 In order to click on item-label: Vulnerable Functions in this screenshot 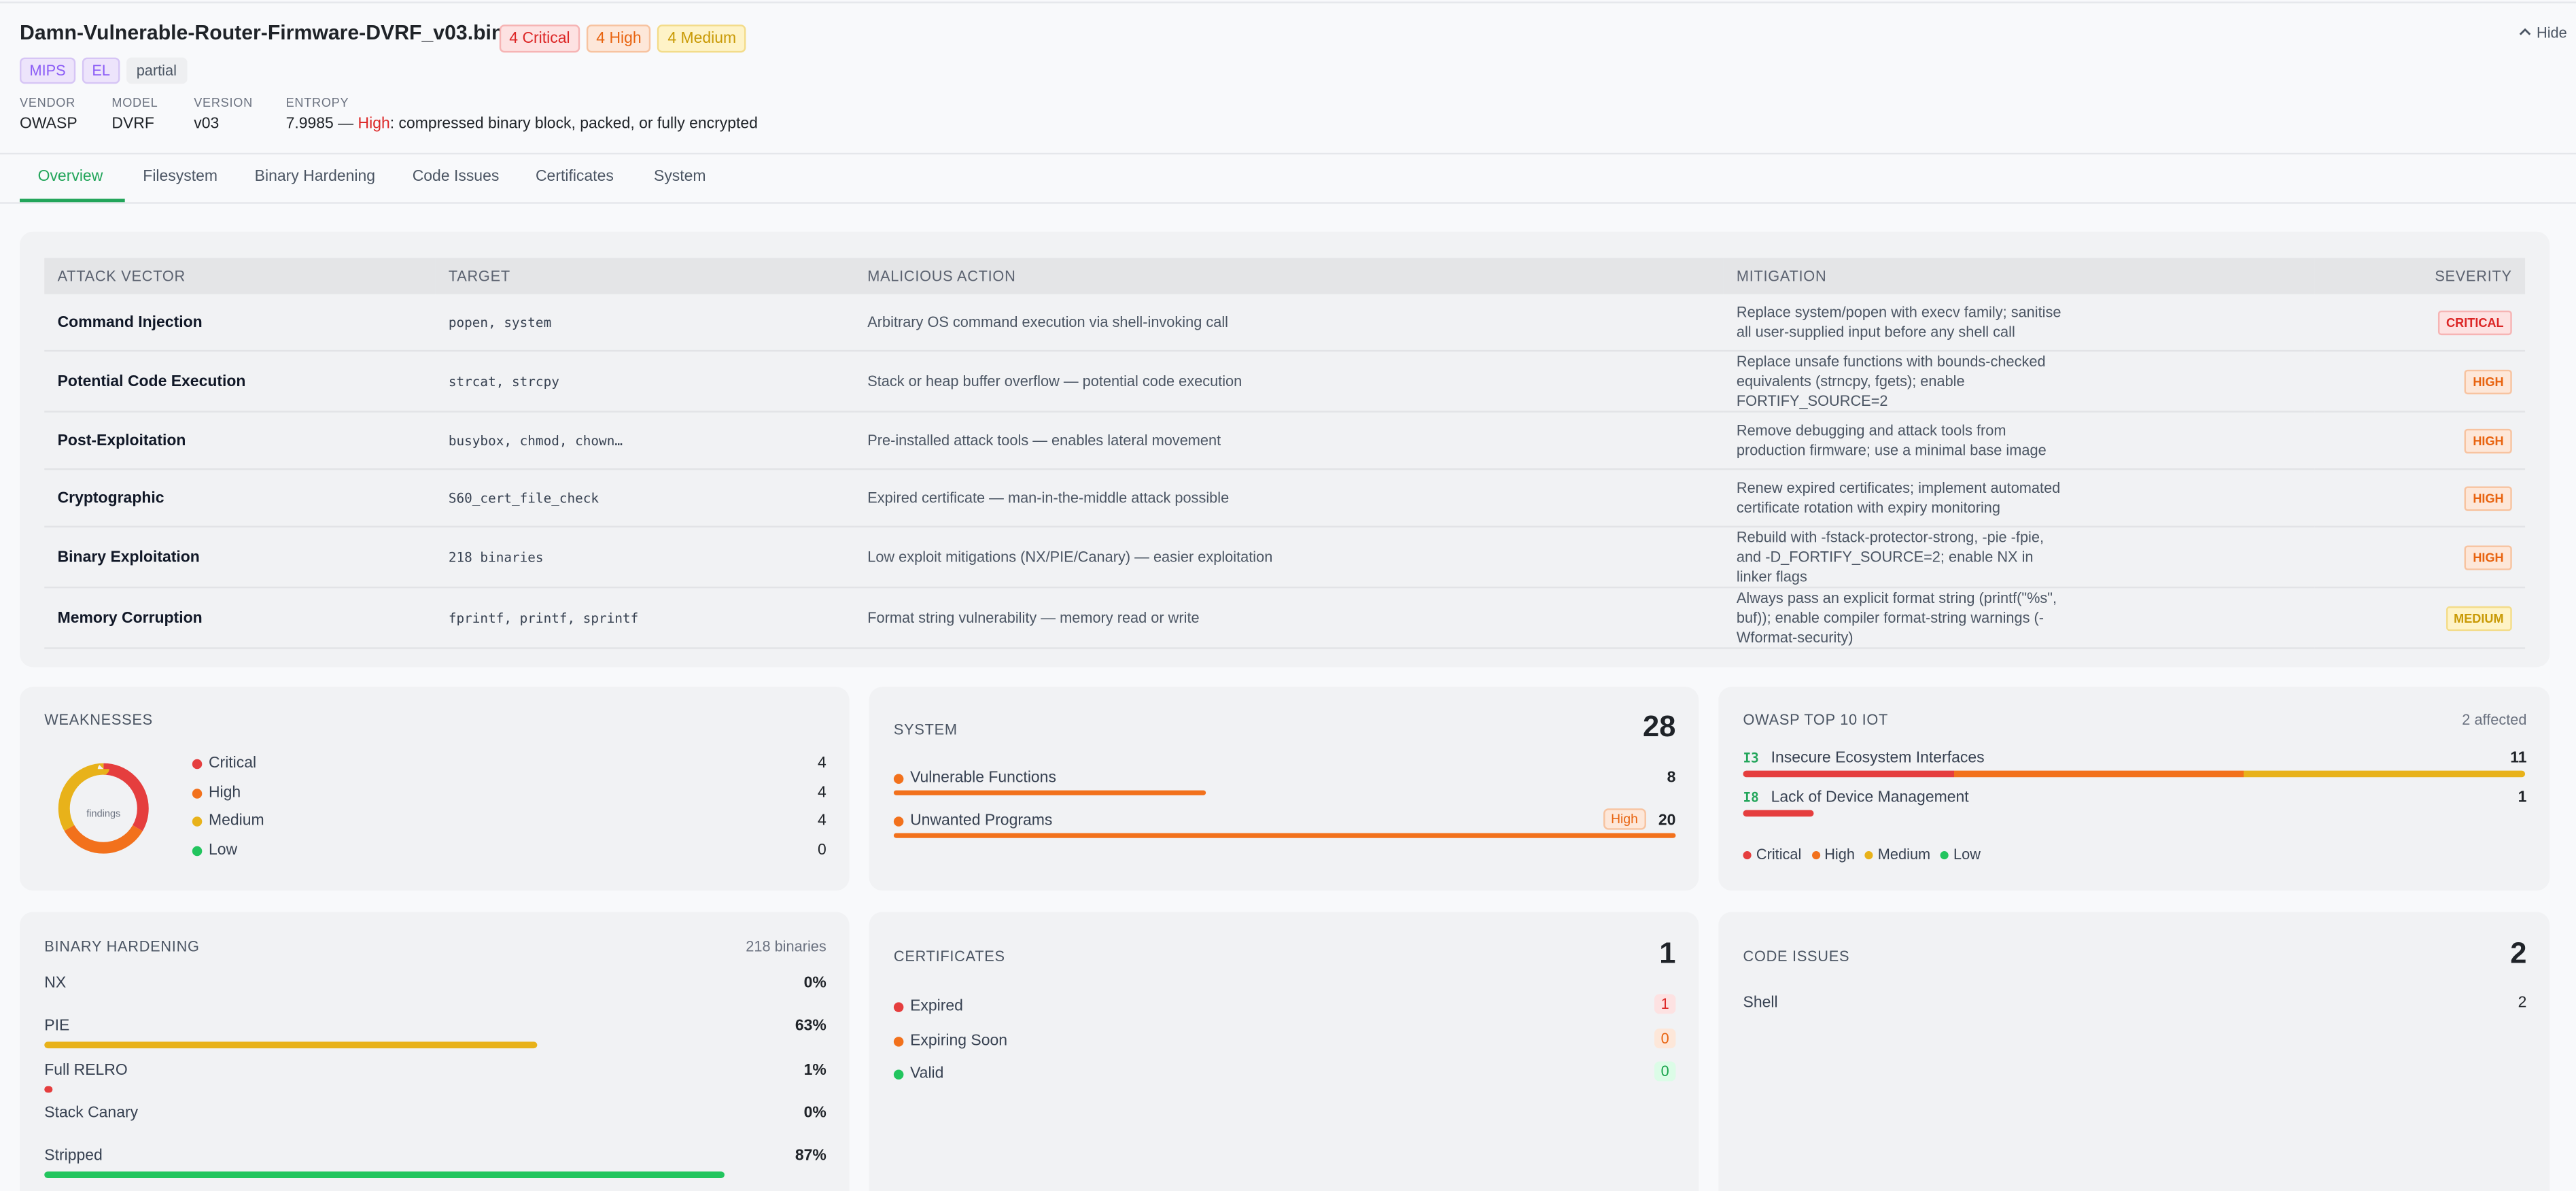, I will do `click(983, 778)`.